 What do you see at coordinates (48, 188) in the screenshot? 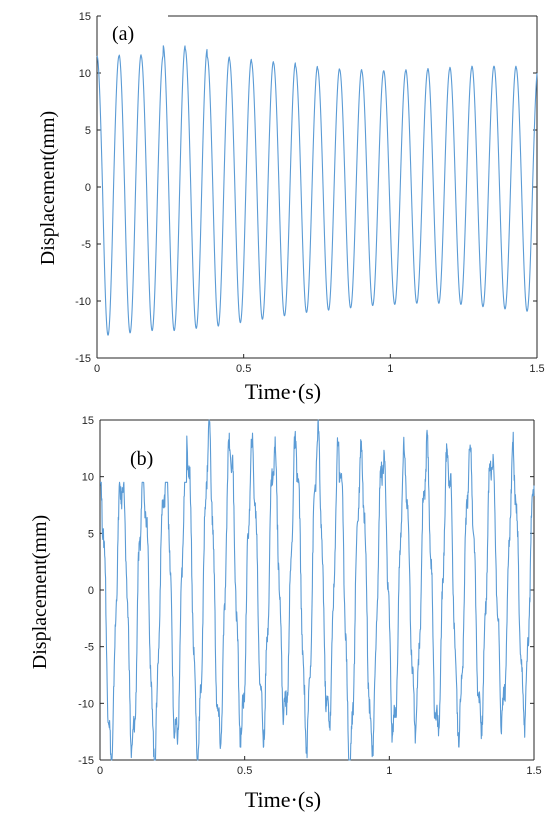
I see `y-axis-label-a: Displacement(mm)` at bounding box center [48, 188].